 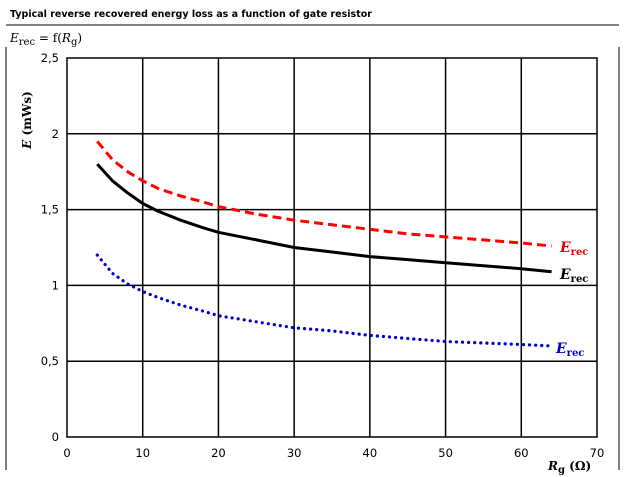 What do you see at coordinates (79, 38) in the screenshot?
I see `formula-rhs-suffix: )` at bounding box center [79, 38].